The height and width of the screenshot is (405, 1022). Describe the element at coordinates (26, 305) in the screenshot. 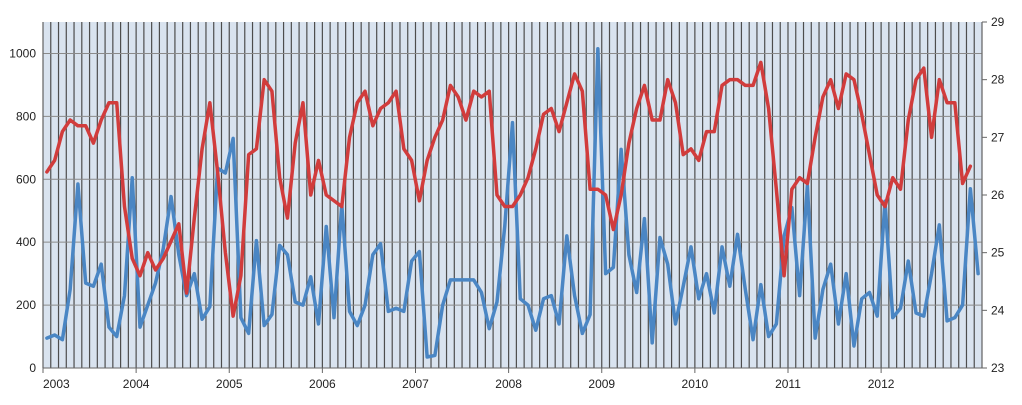

I see `y-left-tick-label: 200` at that location.